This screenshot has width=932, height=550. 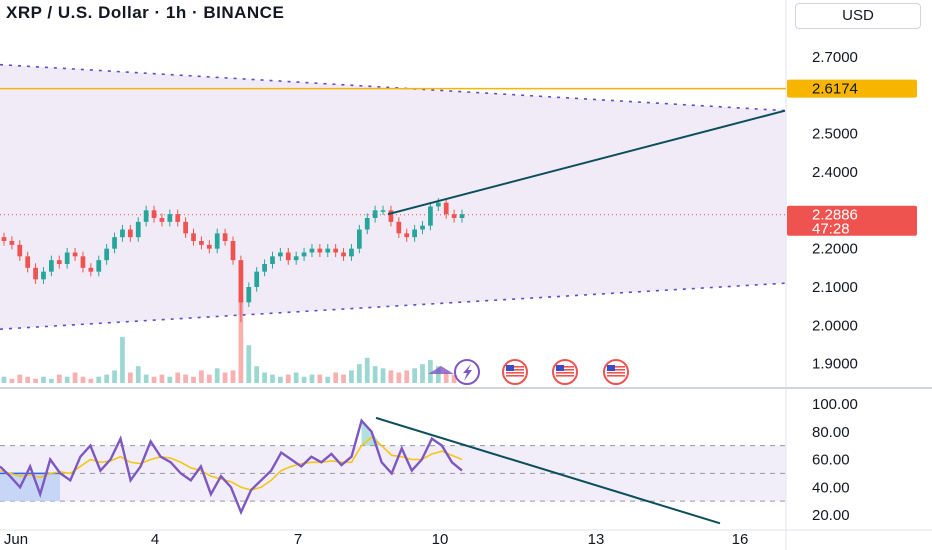 I want to click on time-tick-label: 10, so click(x=440, y=539).